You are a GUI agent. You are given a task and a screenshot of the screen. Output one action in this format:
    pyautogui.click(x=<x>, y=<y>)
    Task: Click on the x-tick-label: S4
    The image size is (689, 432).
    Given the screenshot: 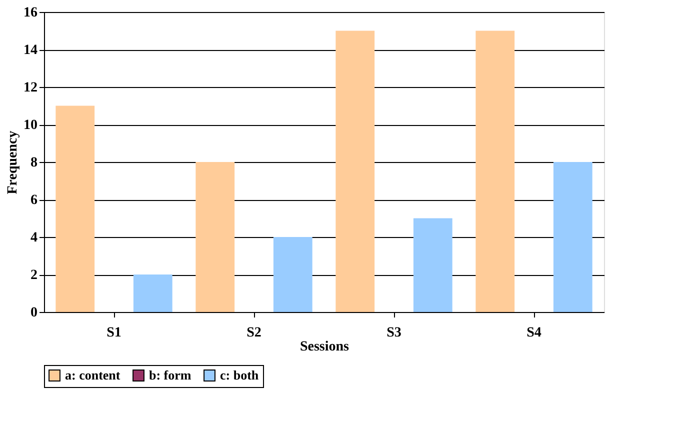 What is the action you would take?
    pyautogui.click(x=534, y=333)
    